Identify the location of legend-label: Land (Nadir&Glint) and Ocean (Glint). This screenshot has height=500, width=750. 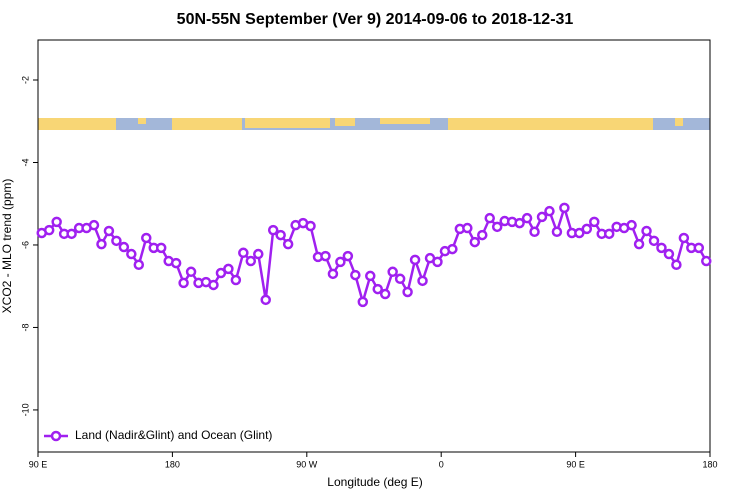
(173, 435).